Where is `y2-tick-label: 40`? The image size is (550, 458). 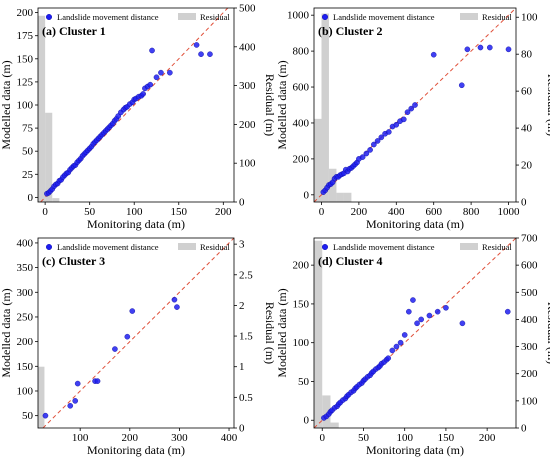 y2-tick-label: 40 is located at coordinates (527, 129).